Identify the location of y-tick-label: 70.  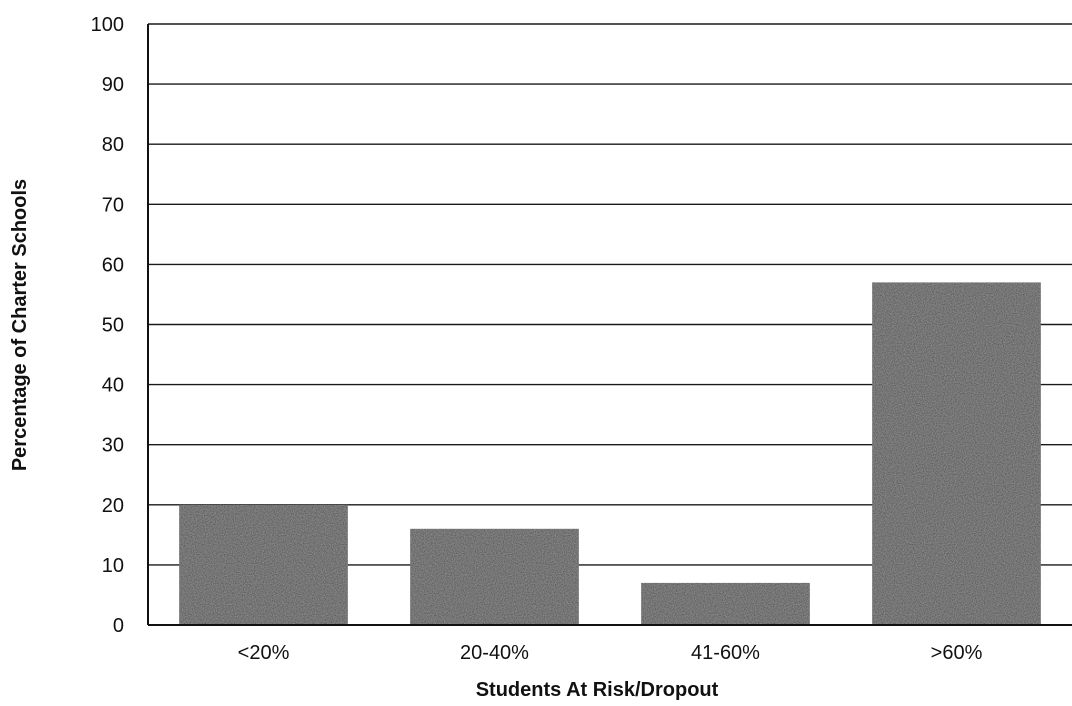
(113, 205).